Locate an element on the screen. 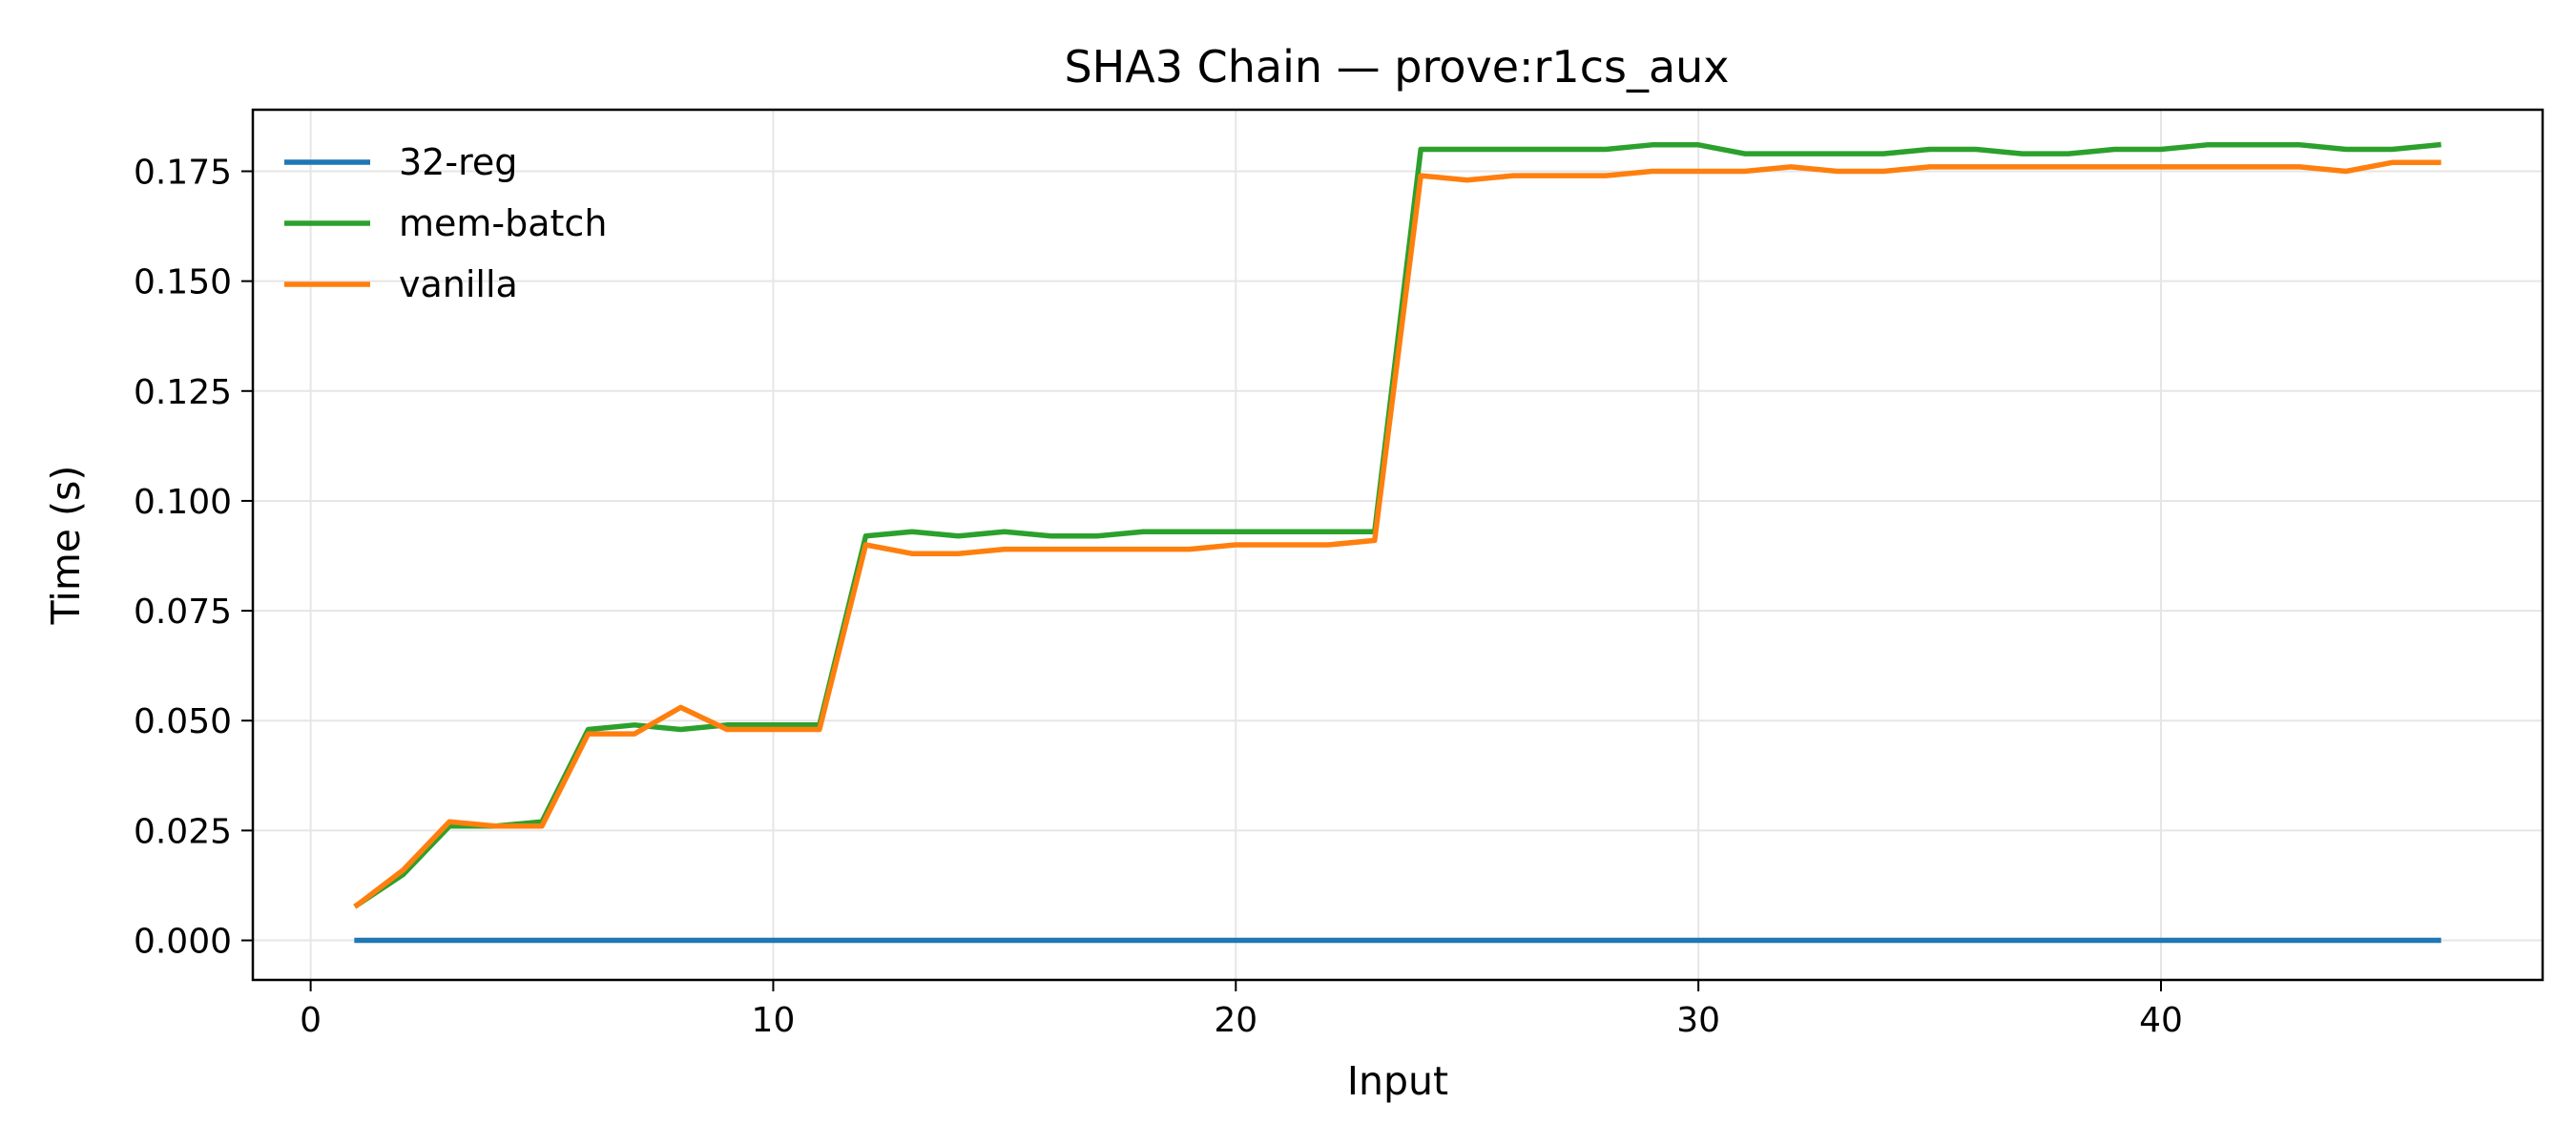 Image resolution: width=2576 pixels, height=1145 pixels. x-axis-title: Input is located at coordinates (1397, 1081).